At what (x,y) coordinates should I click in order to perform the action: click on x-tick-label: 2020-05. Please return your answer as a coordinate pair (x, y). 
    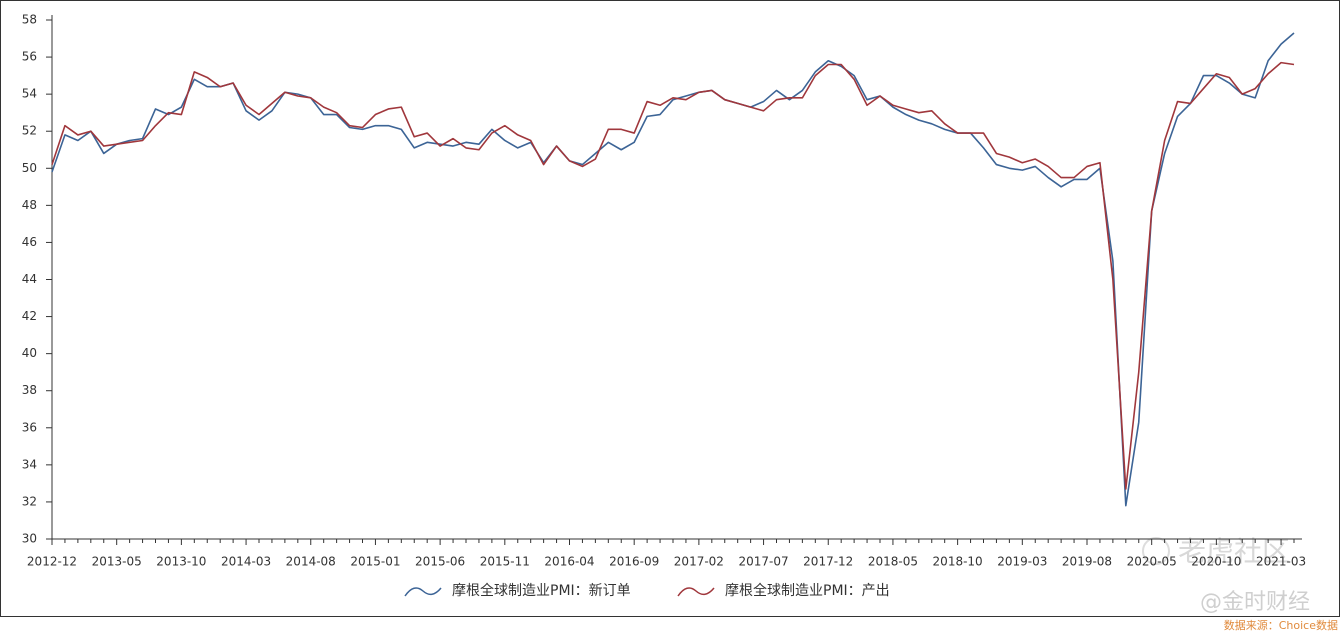
    Looking at the image, I should click on (1152, 562).